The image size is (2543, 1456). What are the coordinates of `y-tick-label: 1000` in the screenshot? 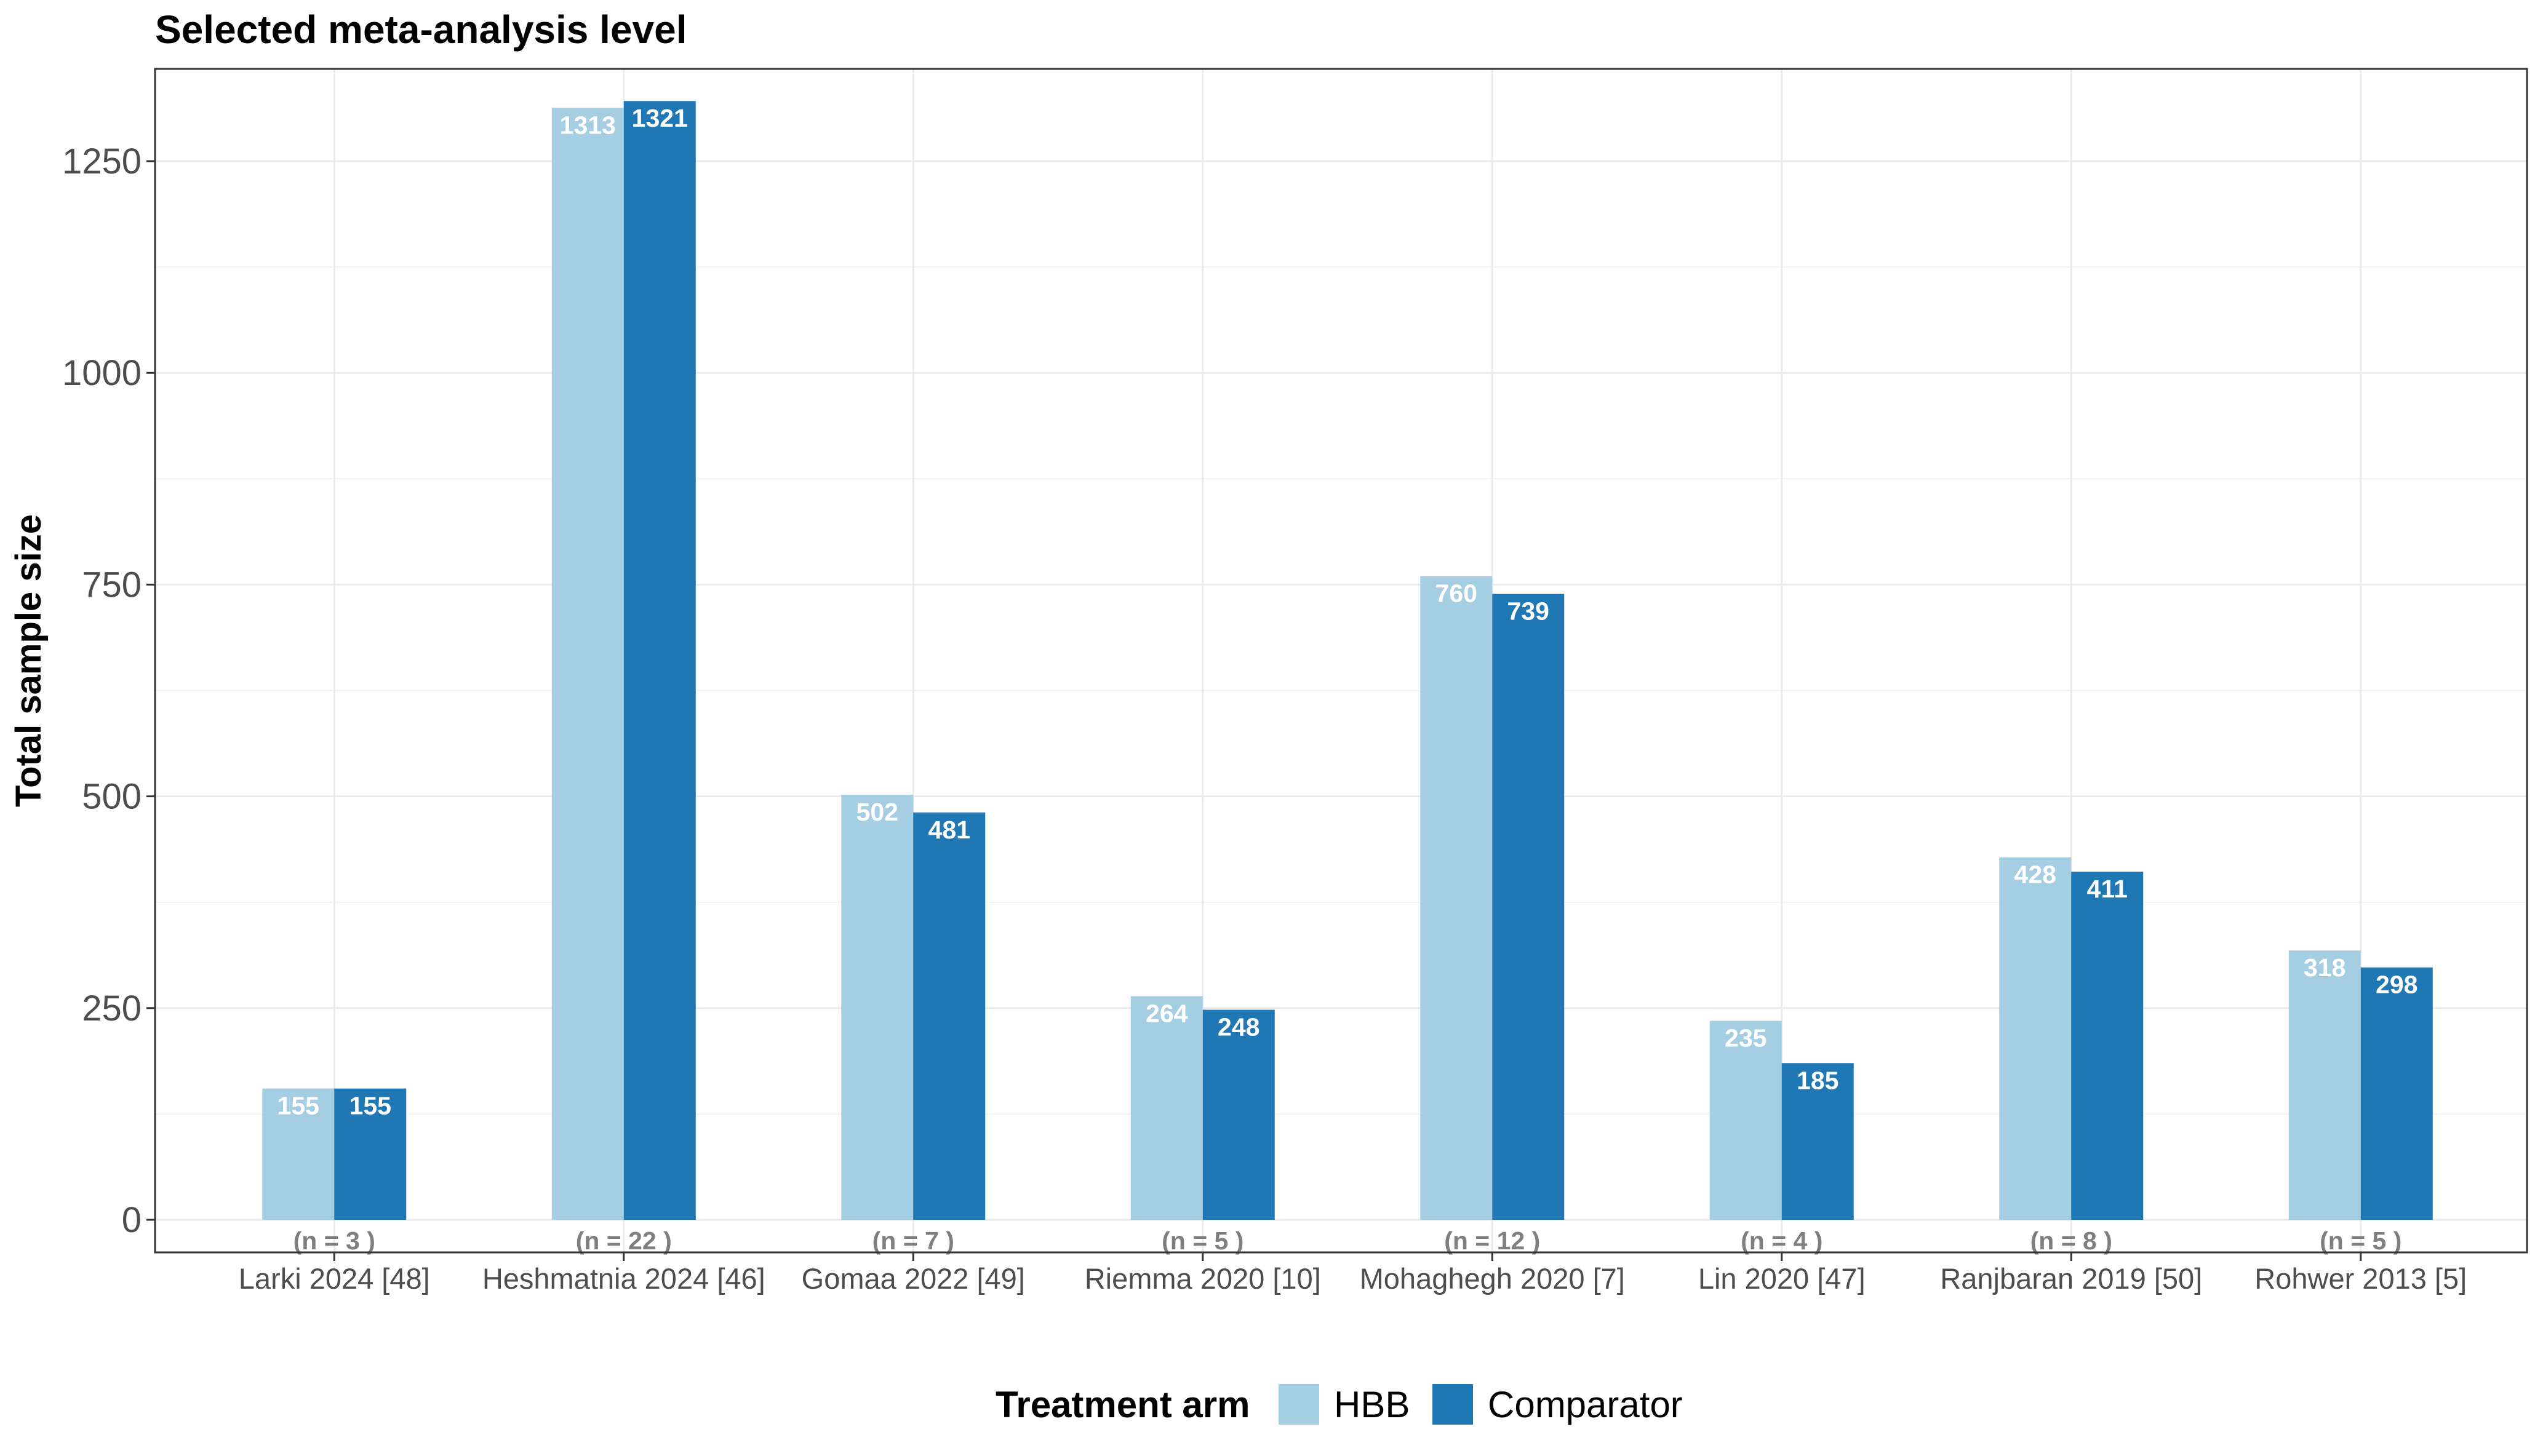 It's located at (102, 373).